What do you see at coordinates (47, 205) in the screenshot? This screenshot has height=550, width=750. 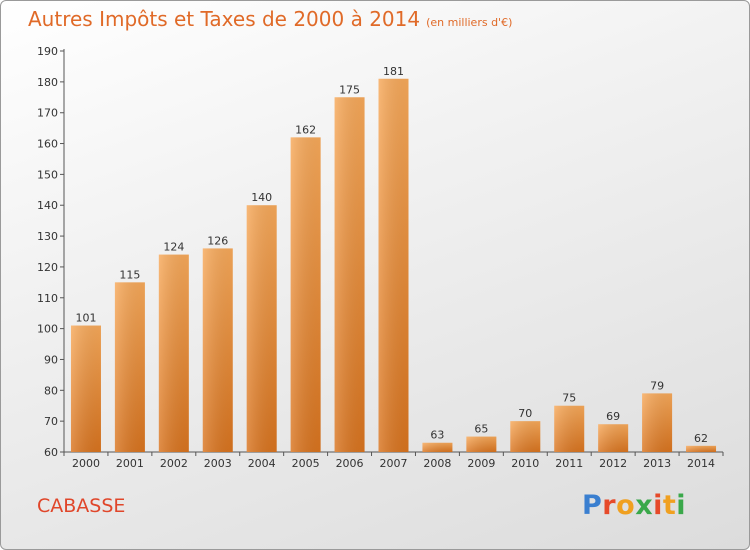 I see `y-tick-label: 140` at bounding box center [47, 205].